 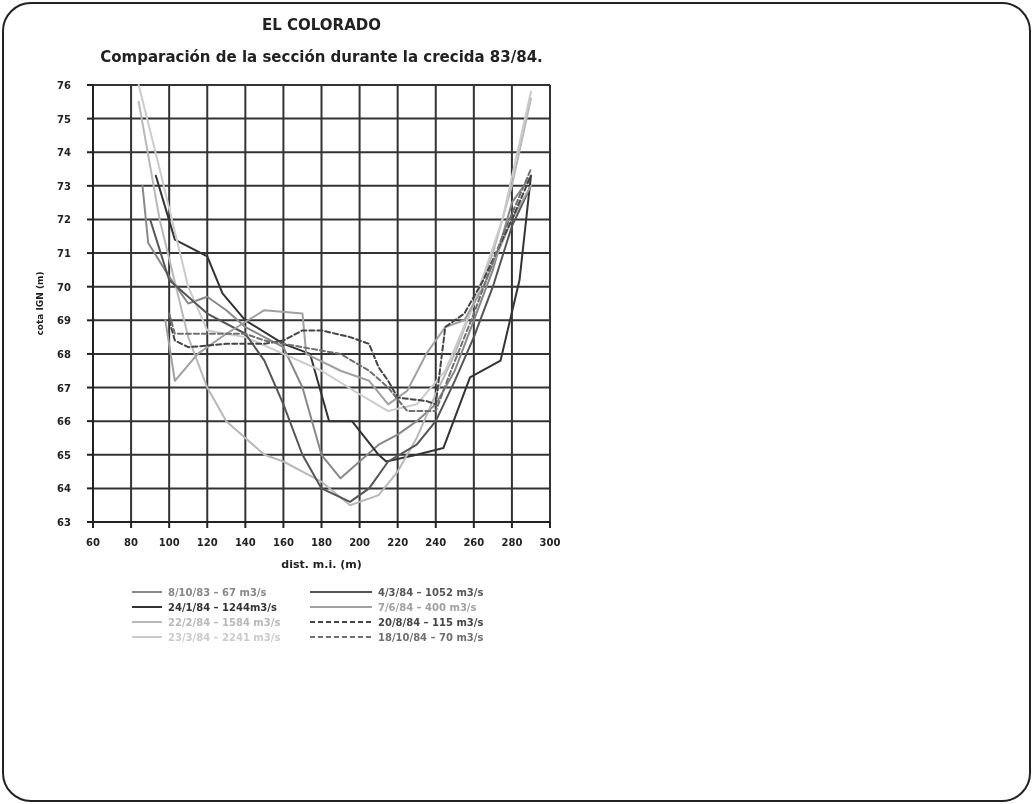 What do you see at coordinates (64, 254) in the screenshot?
I see `y-tick-label: 71` at bounding box center [64, 254].